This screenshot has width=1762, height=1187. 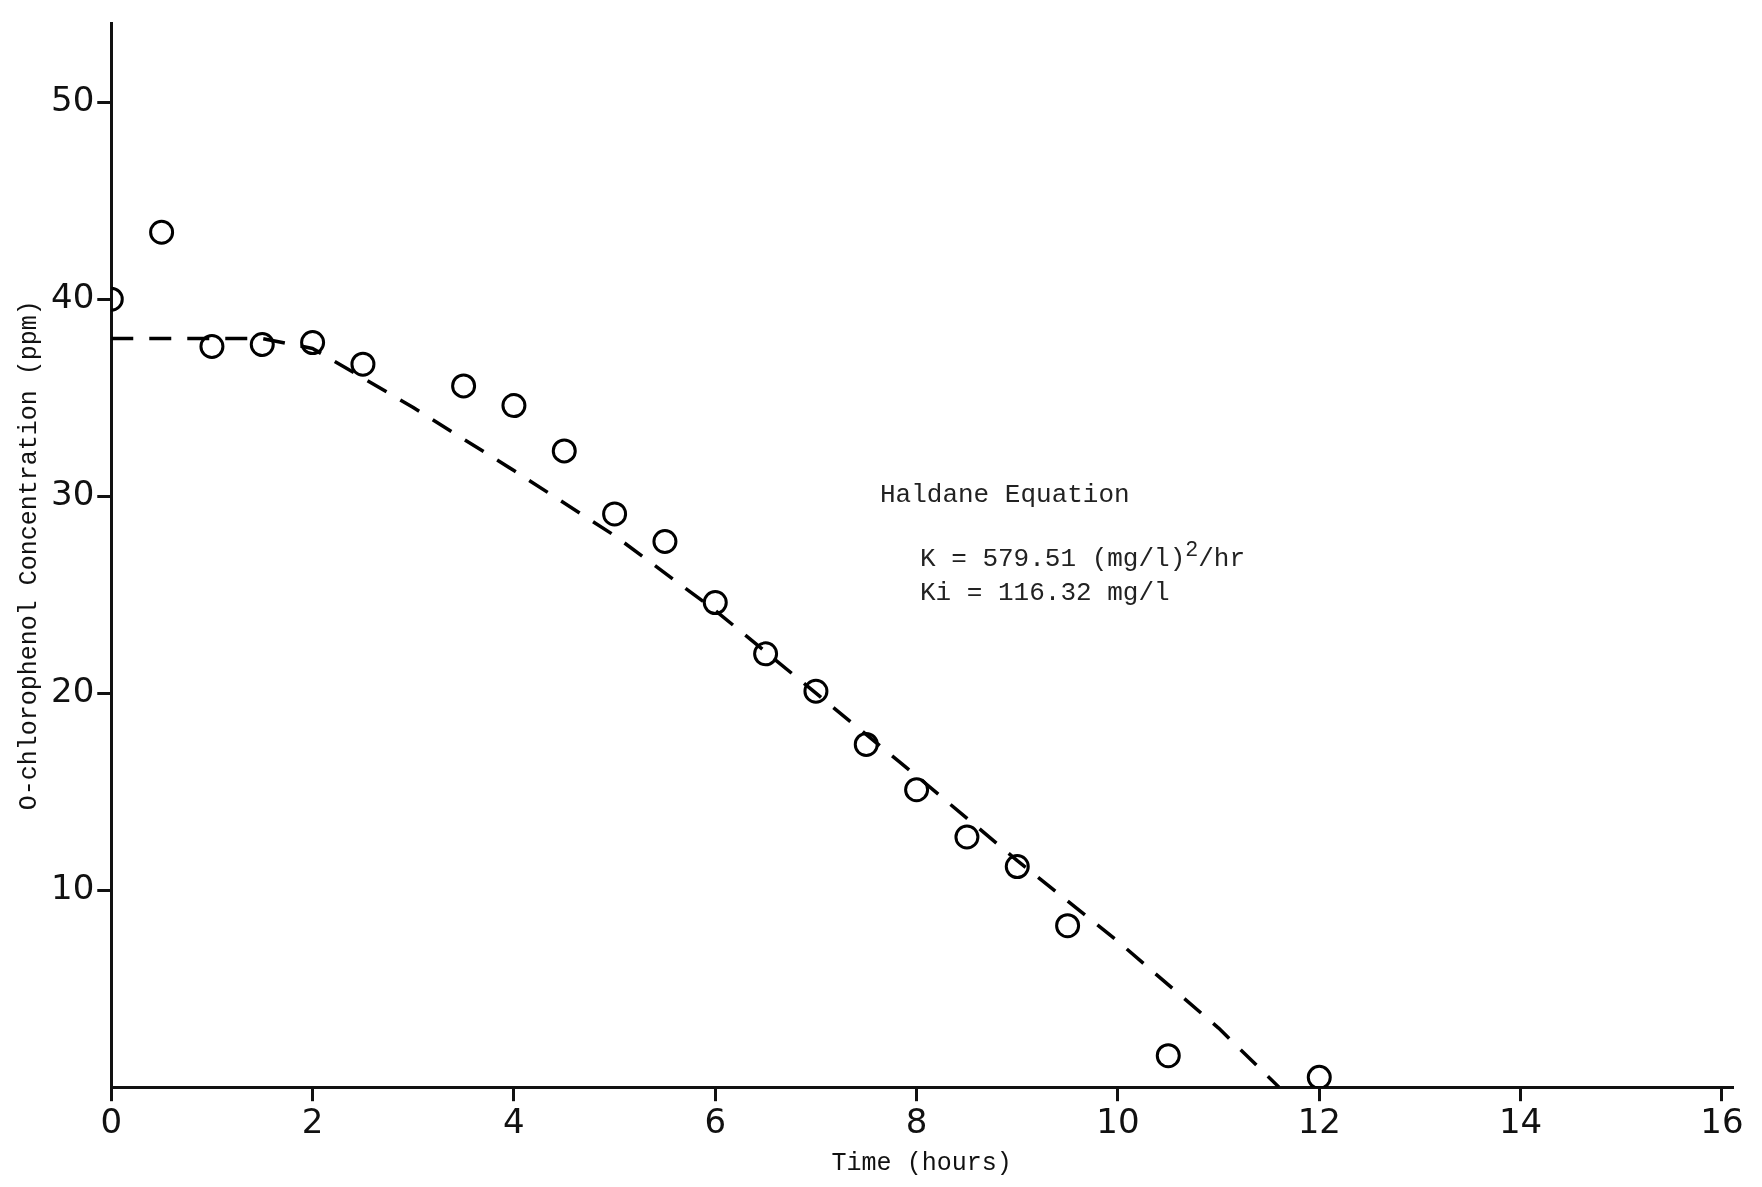 What do you see at coordinates (73, 493) in the screenshot?
I see `y-tick-label: 30` at bounding box center [73, 493].